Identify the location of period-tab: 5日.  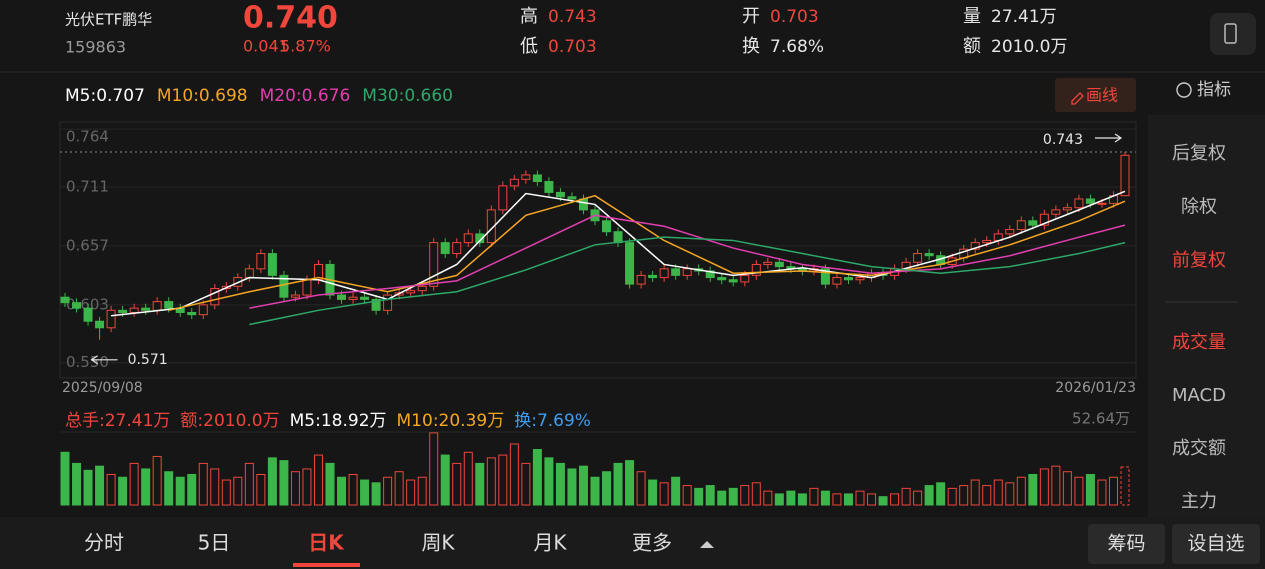
(214, 543).